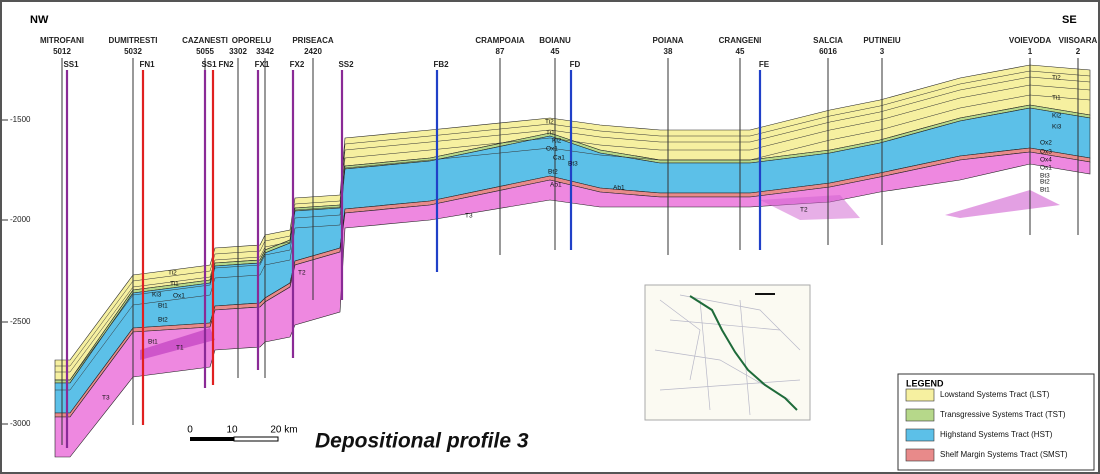  I want to click on well-id: 6016, so click(828, 51).